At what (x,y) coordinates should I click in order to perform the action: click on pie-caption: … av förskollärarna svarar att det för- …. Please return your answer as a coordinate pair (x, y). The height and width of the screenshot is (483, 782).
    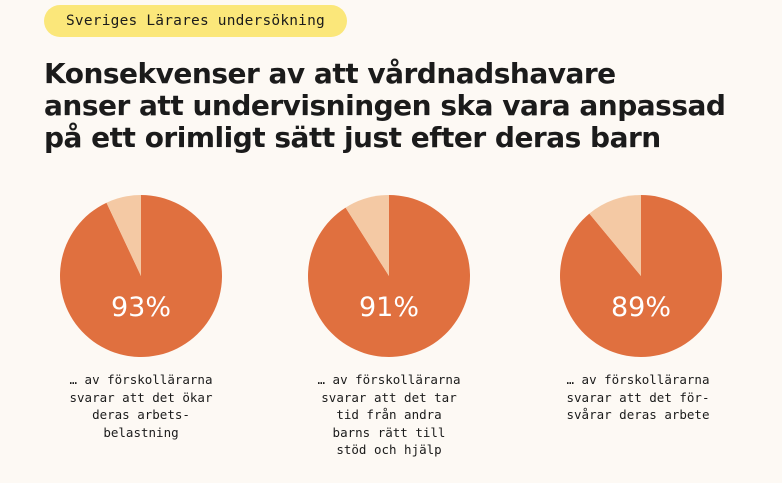
    Looking at the image, I should click on (638, 397).